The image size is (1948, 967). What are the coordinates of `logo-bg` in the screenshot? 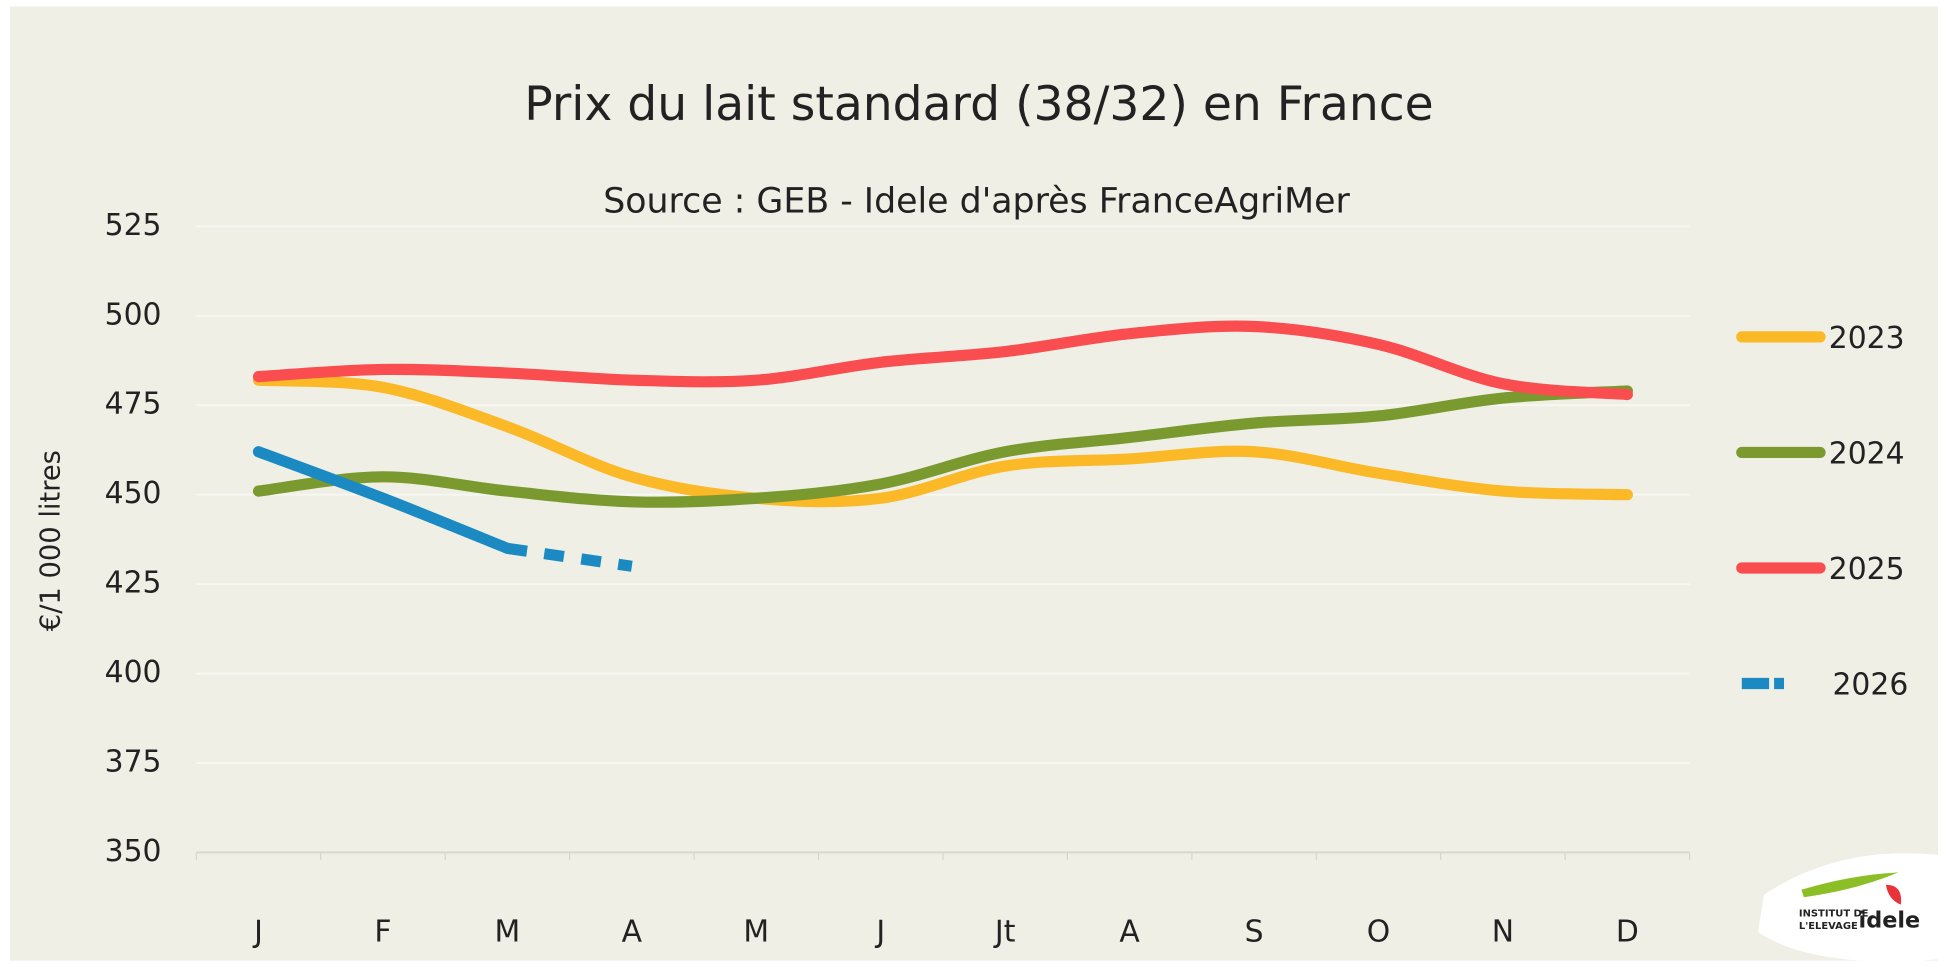 It's located at (1848, 907).